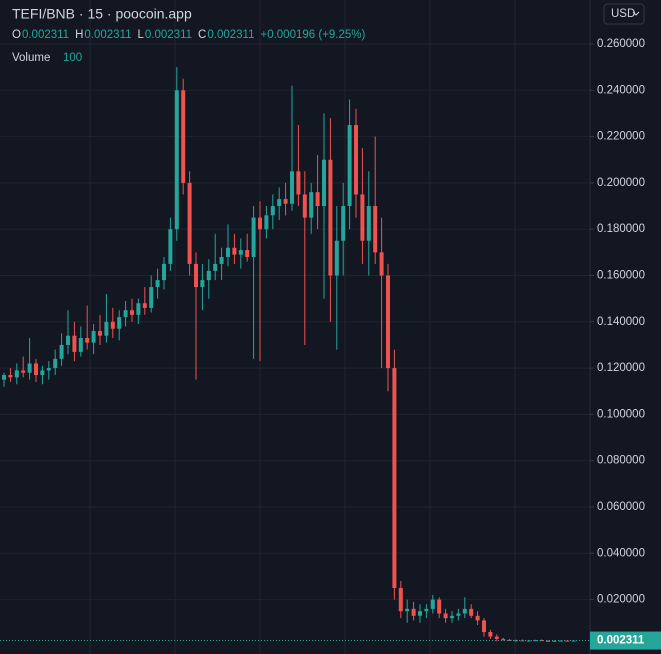  Describe the element at coordinates (141, 35) in the screenshot. I see `ohlc-key: L` at that location.